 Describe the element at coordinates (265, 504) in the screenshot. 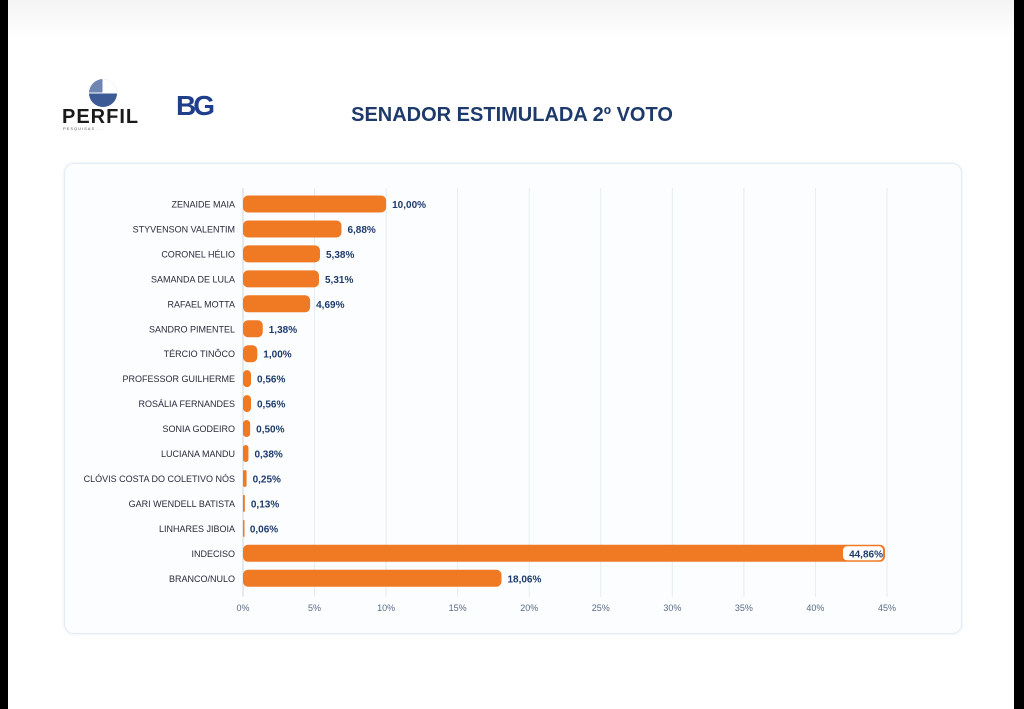

I see `value-label: 0,13%` at that location.